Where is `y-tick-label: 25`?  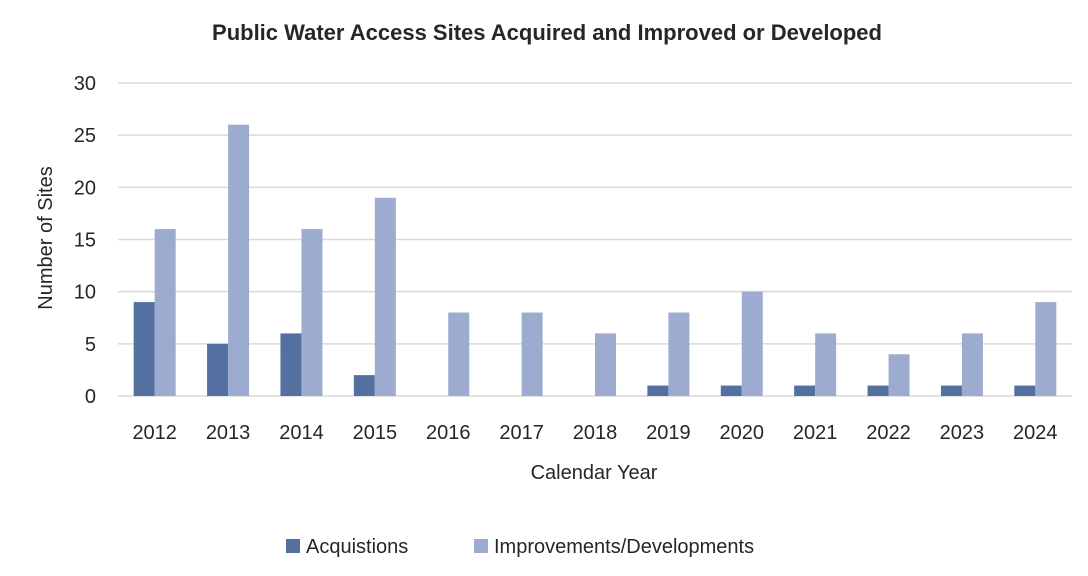
y-tick-label: 25 is located at coordinates (85, 136).